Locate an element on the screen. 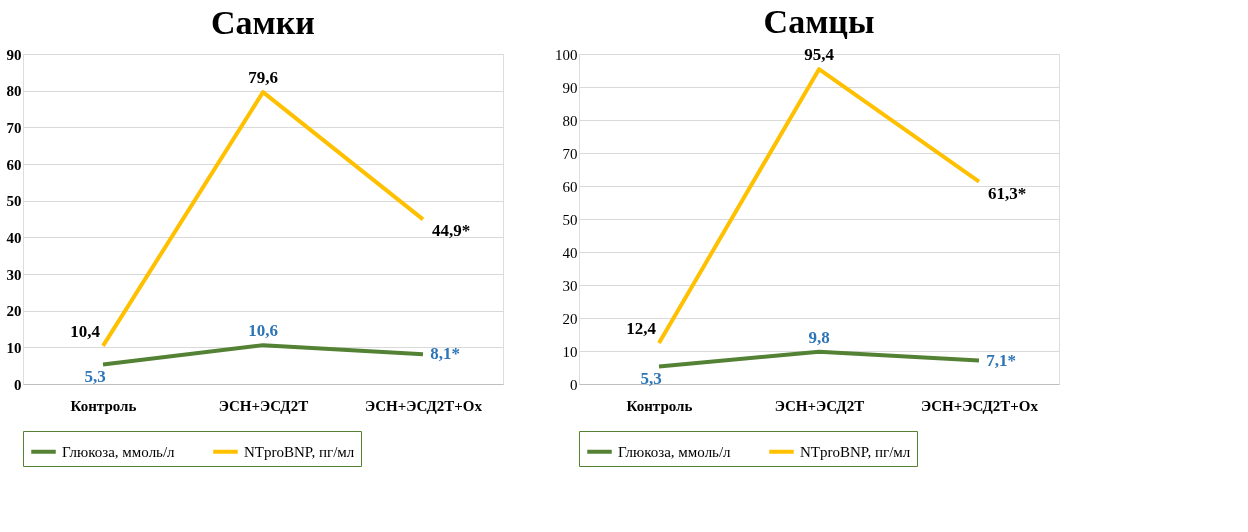 This screenshot has width=1248, height=532. data-label: 95,4 is located at coordinates (819, 55).